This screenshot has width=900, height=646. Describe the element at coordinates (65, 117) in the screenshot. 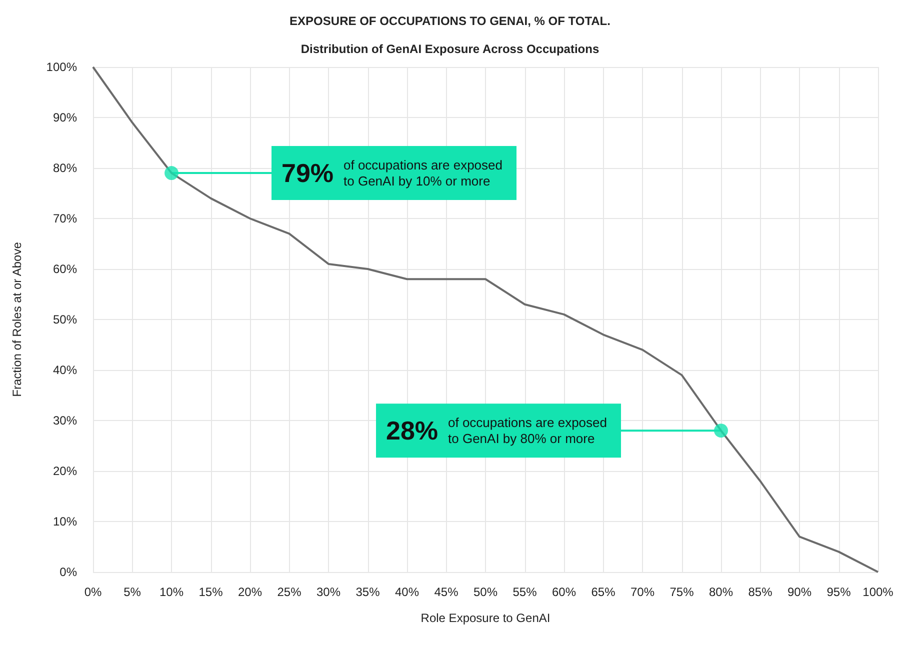

I see `y-tick-label: 90%` at that location.